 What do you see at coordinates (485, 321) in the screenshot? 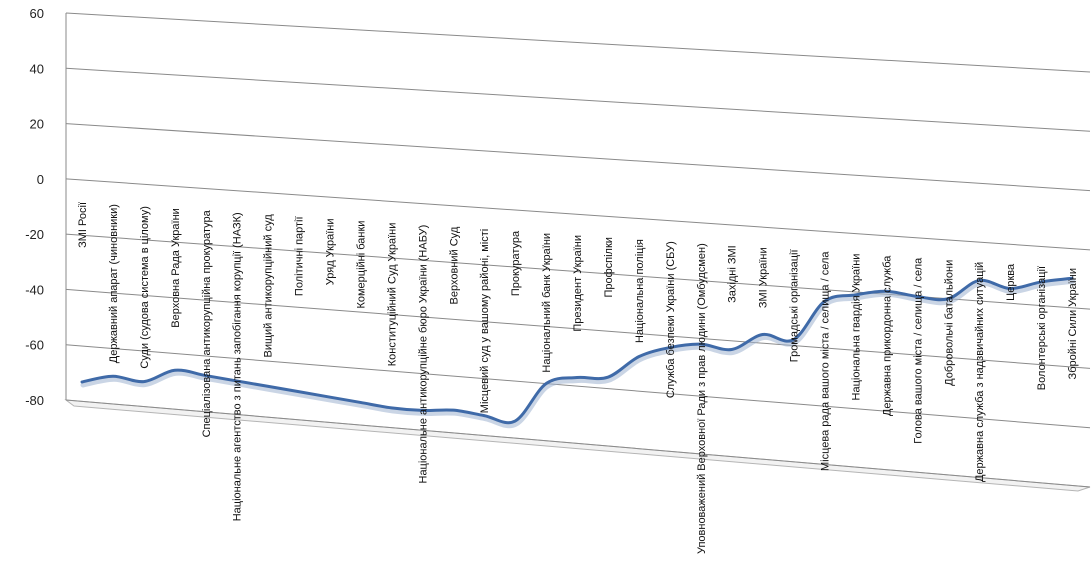
I see `x-tick-label: Місцевий суд у вашому районі, місті` at bounding box center [485, 321].